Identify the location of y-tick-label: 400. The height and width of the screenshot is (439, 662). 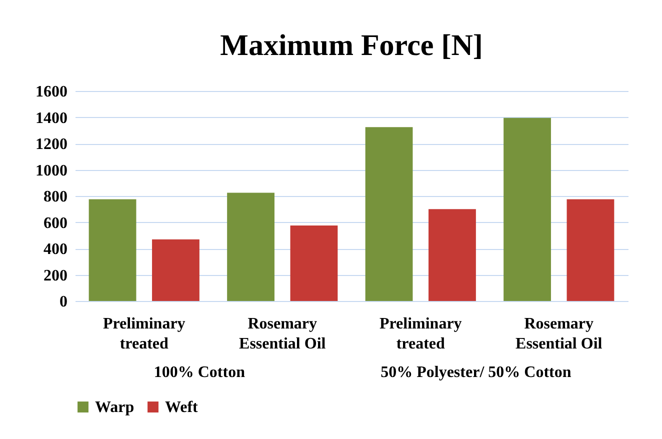
(56, 249).